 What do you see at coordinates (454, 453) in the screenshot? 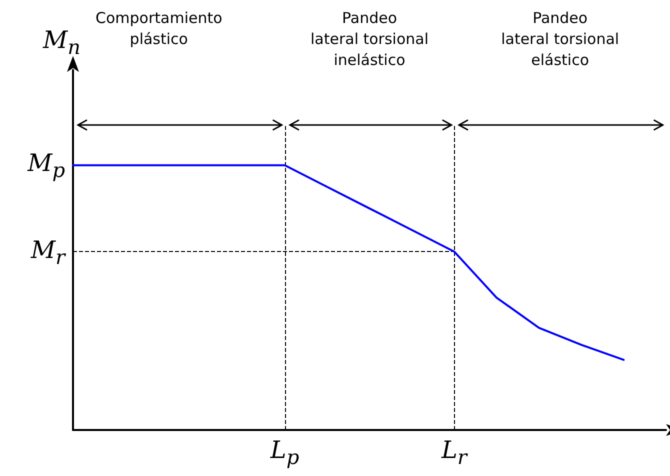
I see `x-tick-label: L$_{r}$` at bounding box center [454, 453].